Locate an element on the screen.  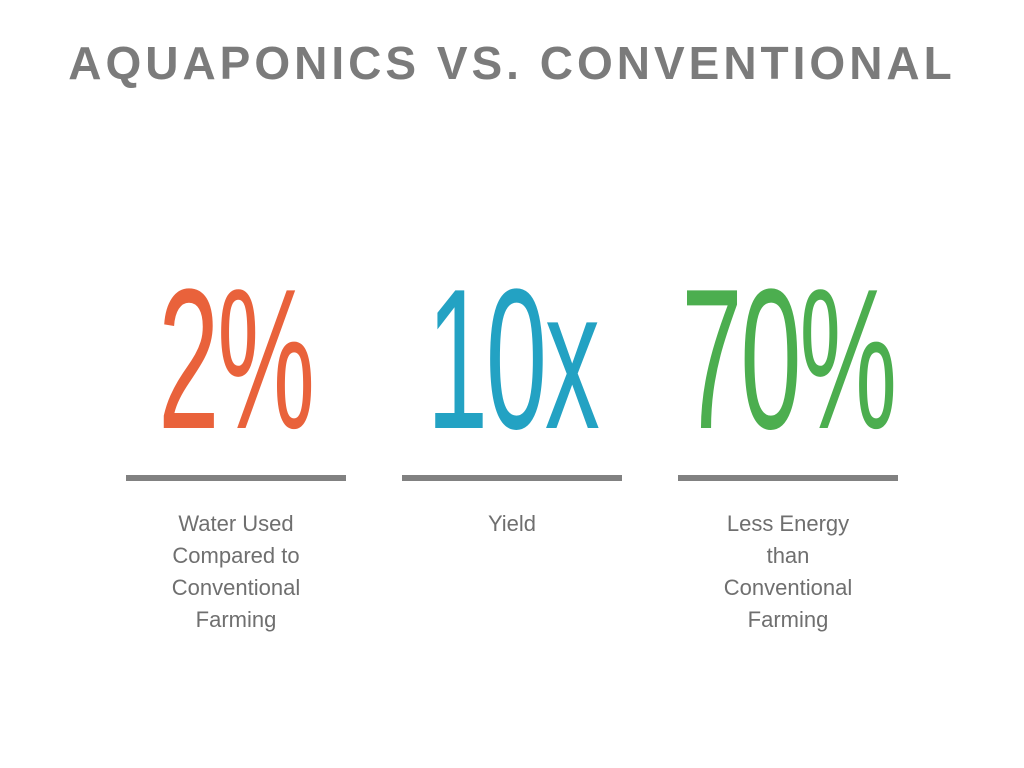
stat-value-box: 2% is located at coordinates (236, 360).